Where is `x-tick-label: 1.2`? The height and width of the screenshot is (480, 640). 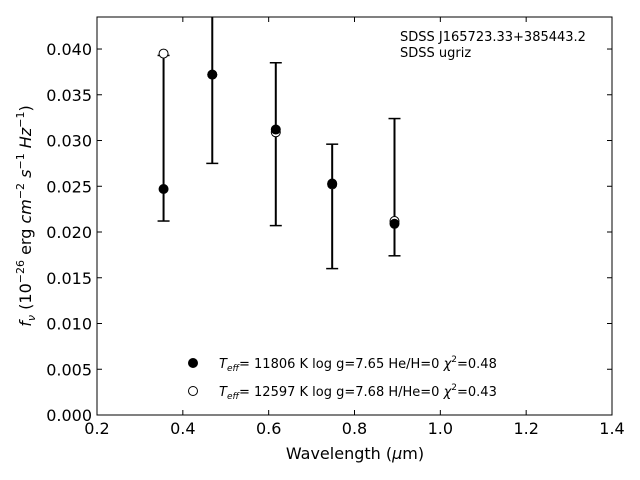 x-tick-label: 1.2 is located at coordinates (525, 428).